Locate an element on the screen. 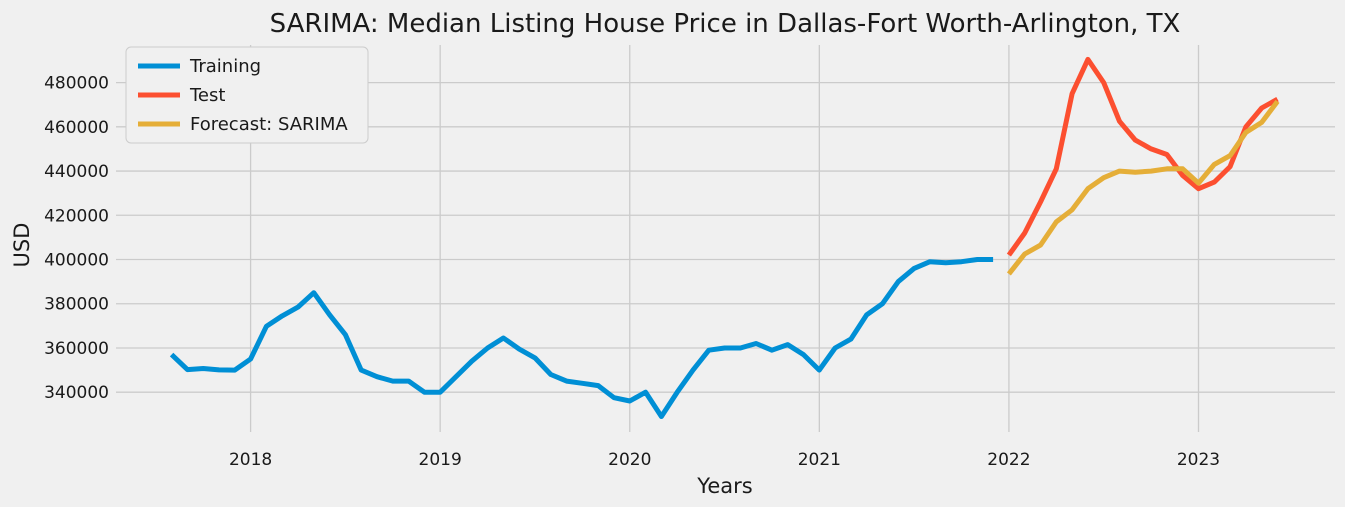 Image resolution: width=1345 pixels, height=507 pixels. legend: Training Test Forecast: SARIMA is located at coordinates (247, 95).